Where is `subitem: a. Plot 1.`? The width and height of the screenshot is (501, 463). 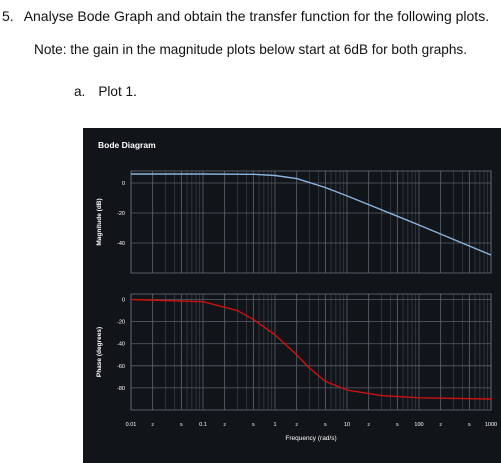
subitem: a. Plot 1. is located at coordinates (105, 91).